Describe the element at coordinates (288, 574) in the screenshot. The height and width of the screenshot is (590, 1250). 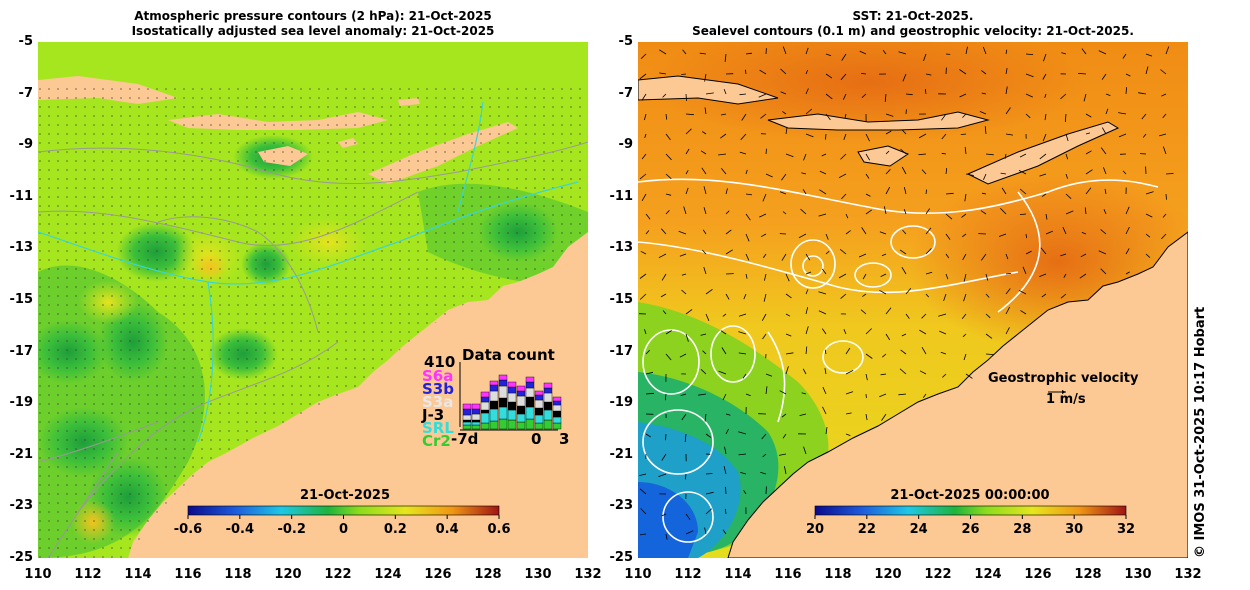
I see `x-axis-label: 120` at that location.